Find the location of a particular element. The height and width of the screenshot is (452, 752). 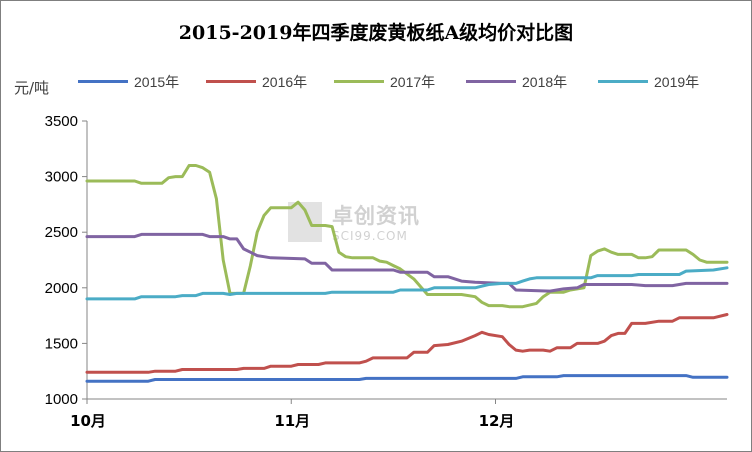

y-tick-label: 3500 is located at coordinates (61, 121).